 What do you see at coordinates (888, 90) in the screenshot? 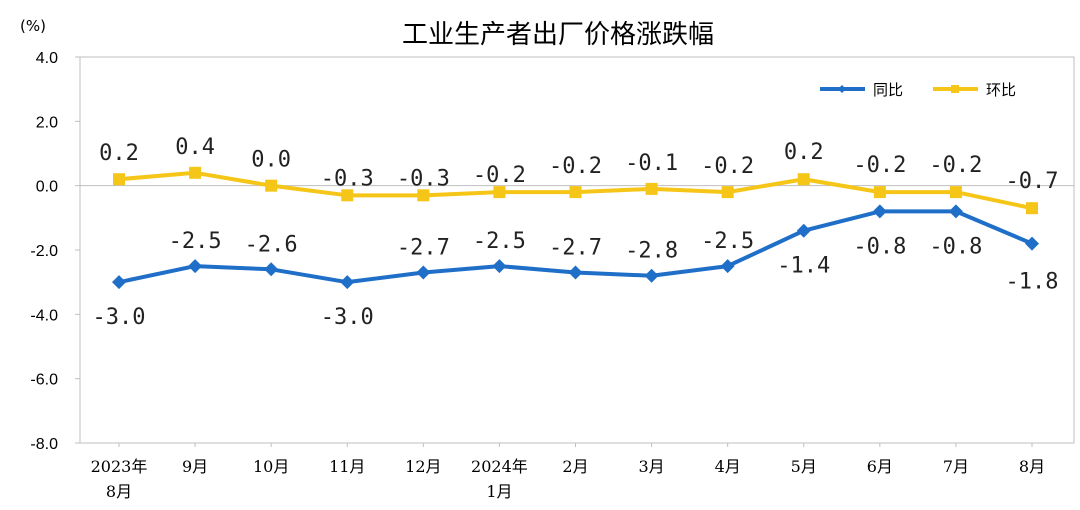
I see `legend-label: 同比` at bounding box center [888, 90].